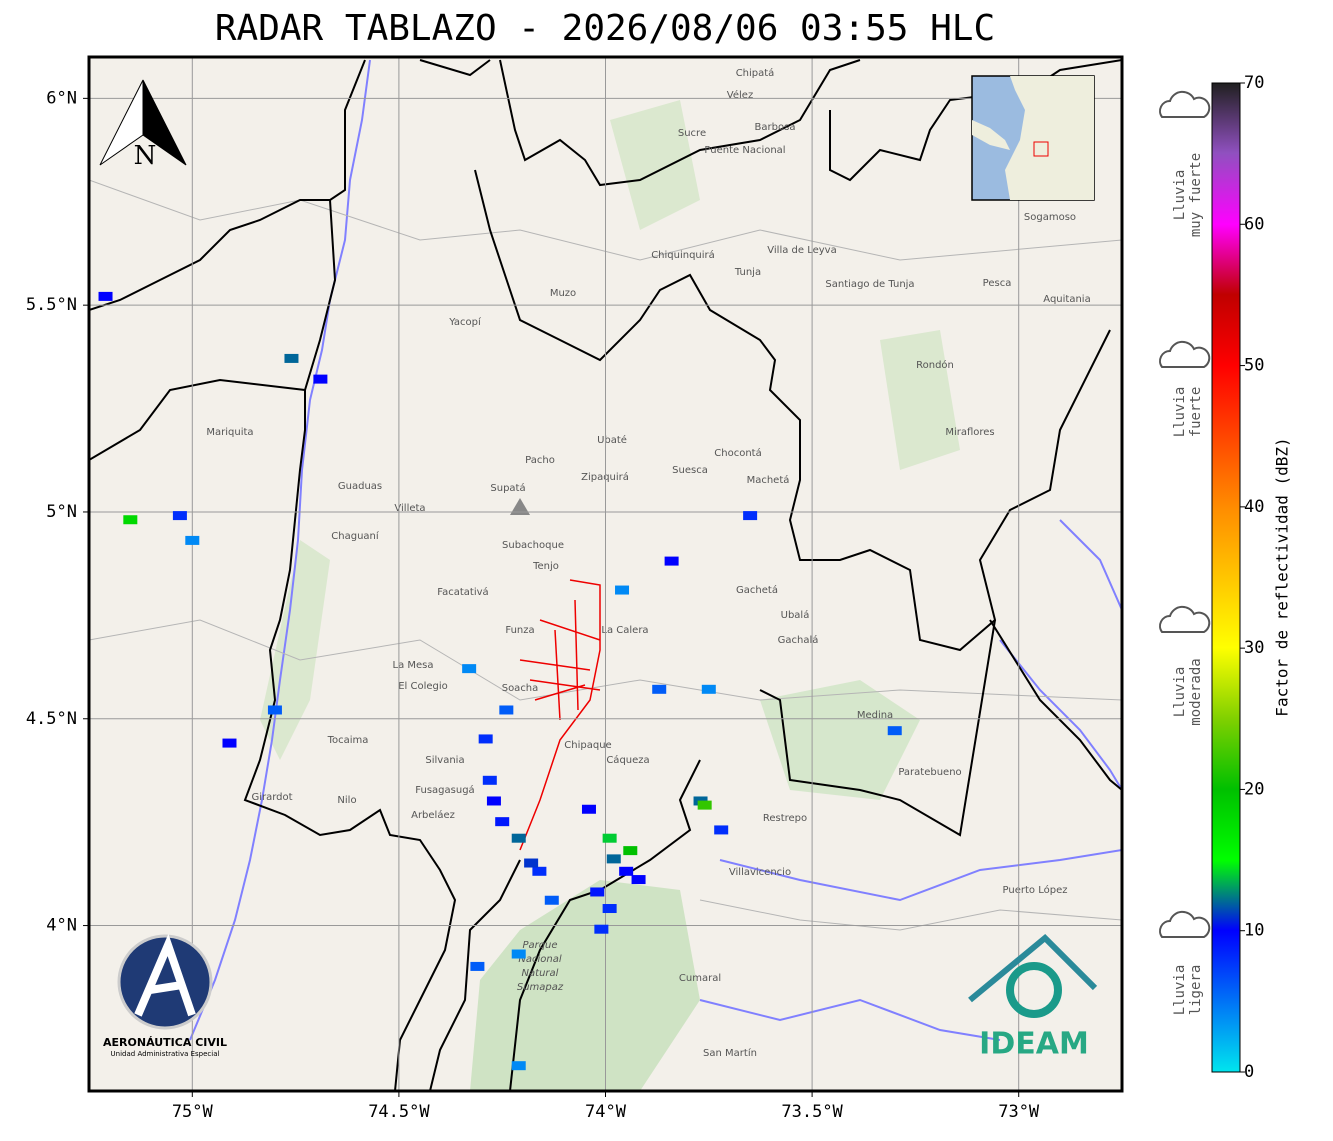  What do you see at coordinates (193, 1112) in the screenshot?
I see `x-tick-label: 75°W` at bounding box center [193, 1112].